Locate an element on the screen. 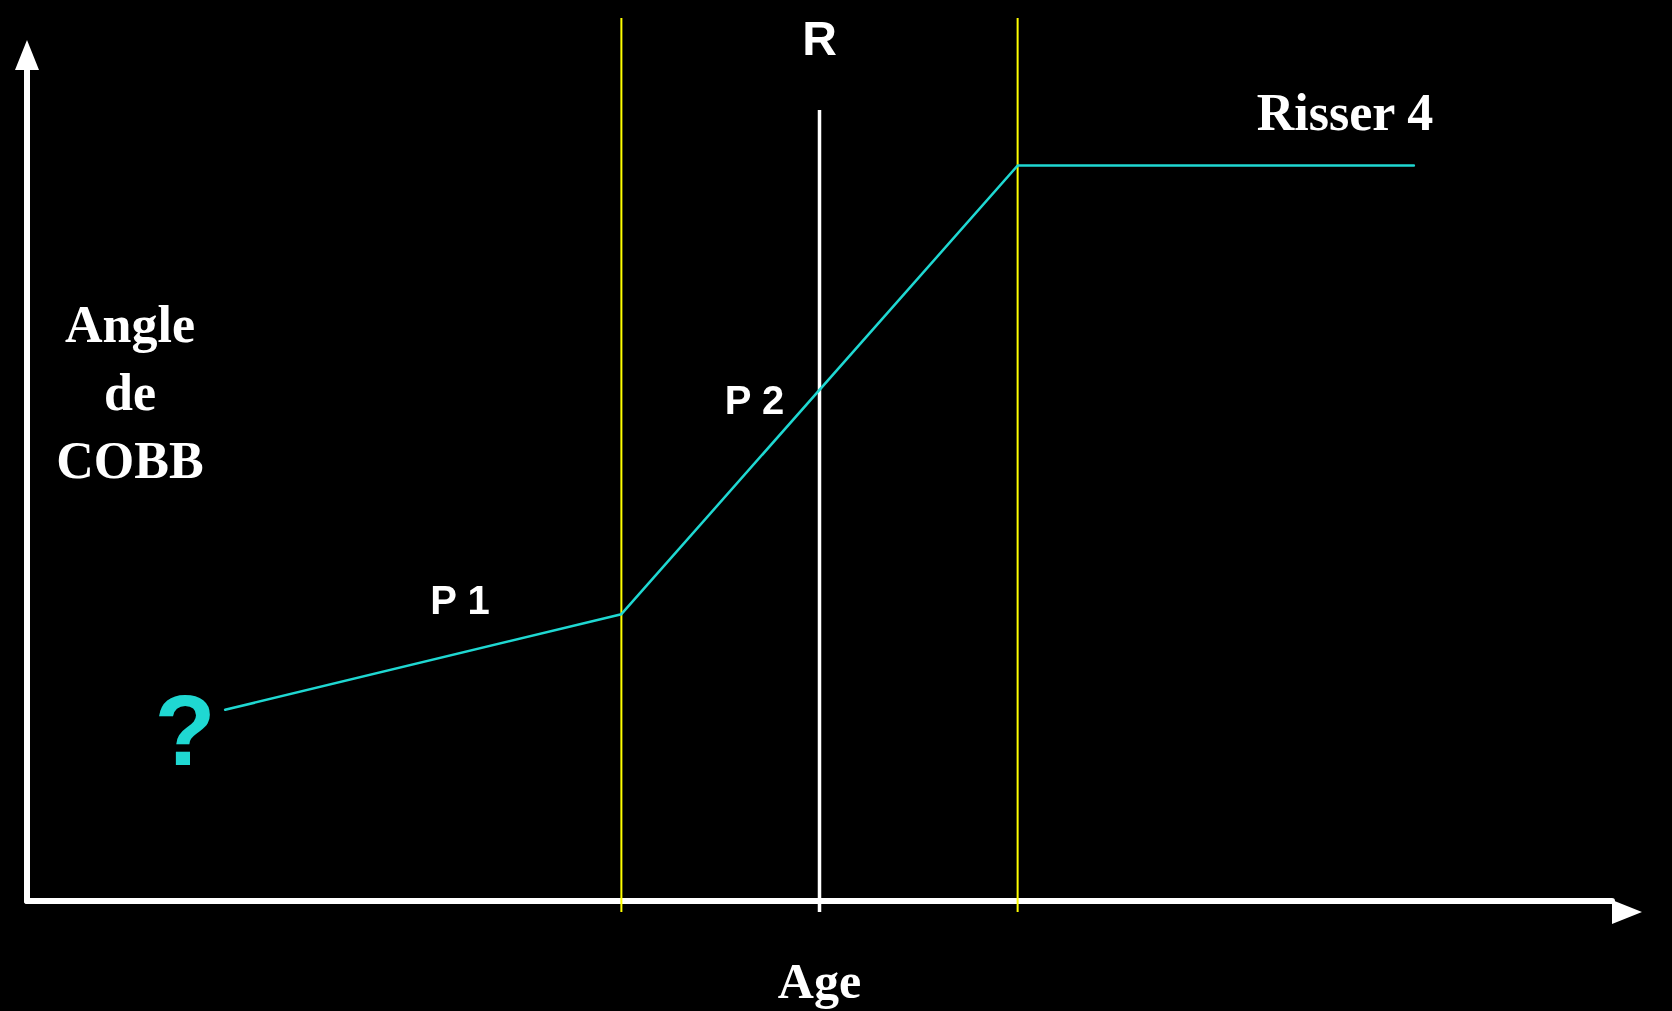 The image size is (1672, 1011). y-axis-title: Angle de COBB is located at coordinates (130, 392).